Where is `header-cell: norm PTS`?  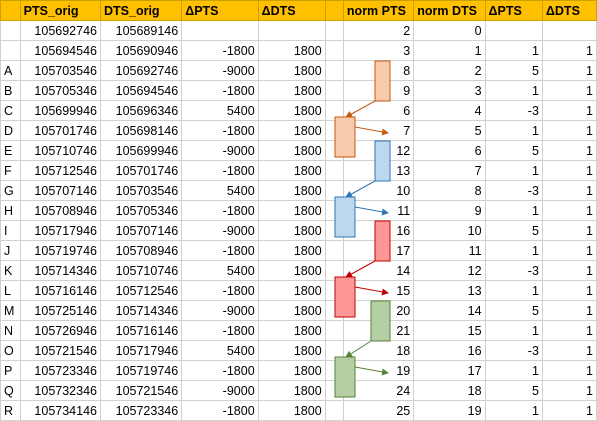
header-cell: norm PTS is located at coordinates (378, 10).